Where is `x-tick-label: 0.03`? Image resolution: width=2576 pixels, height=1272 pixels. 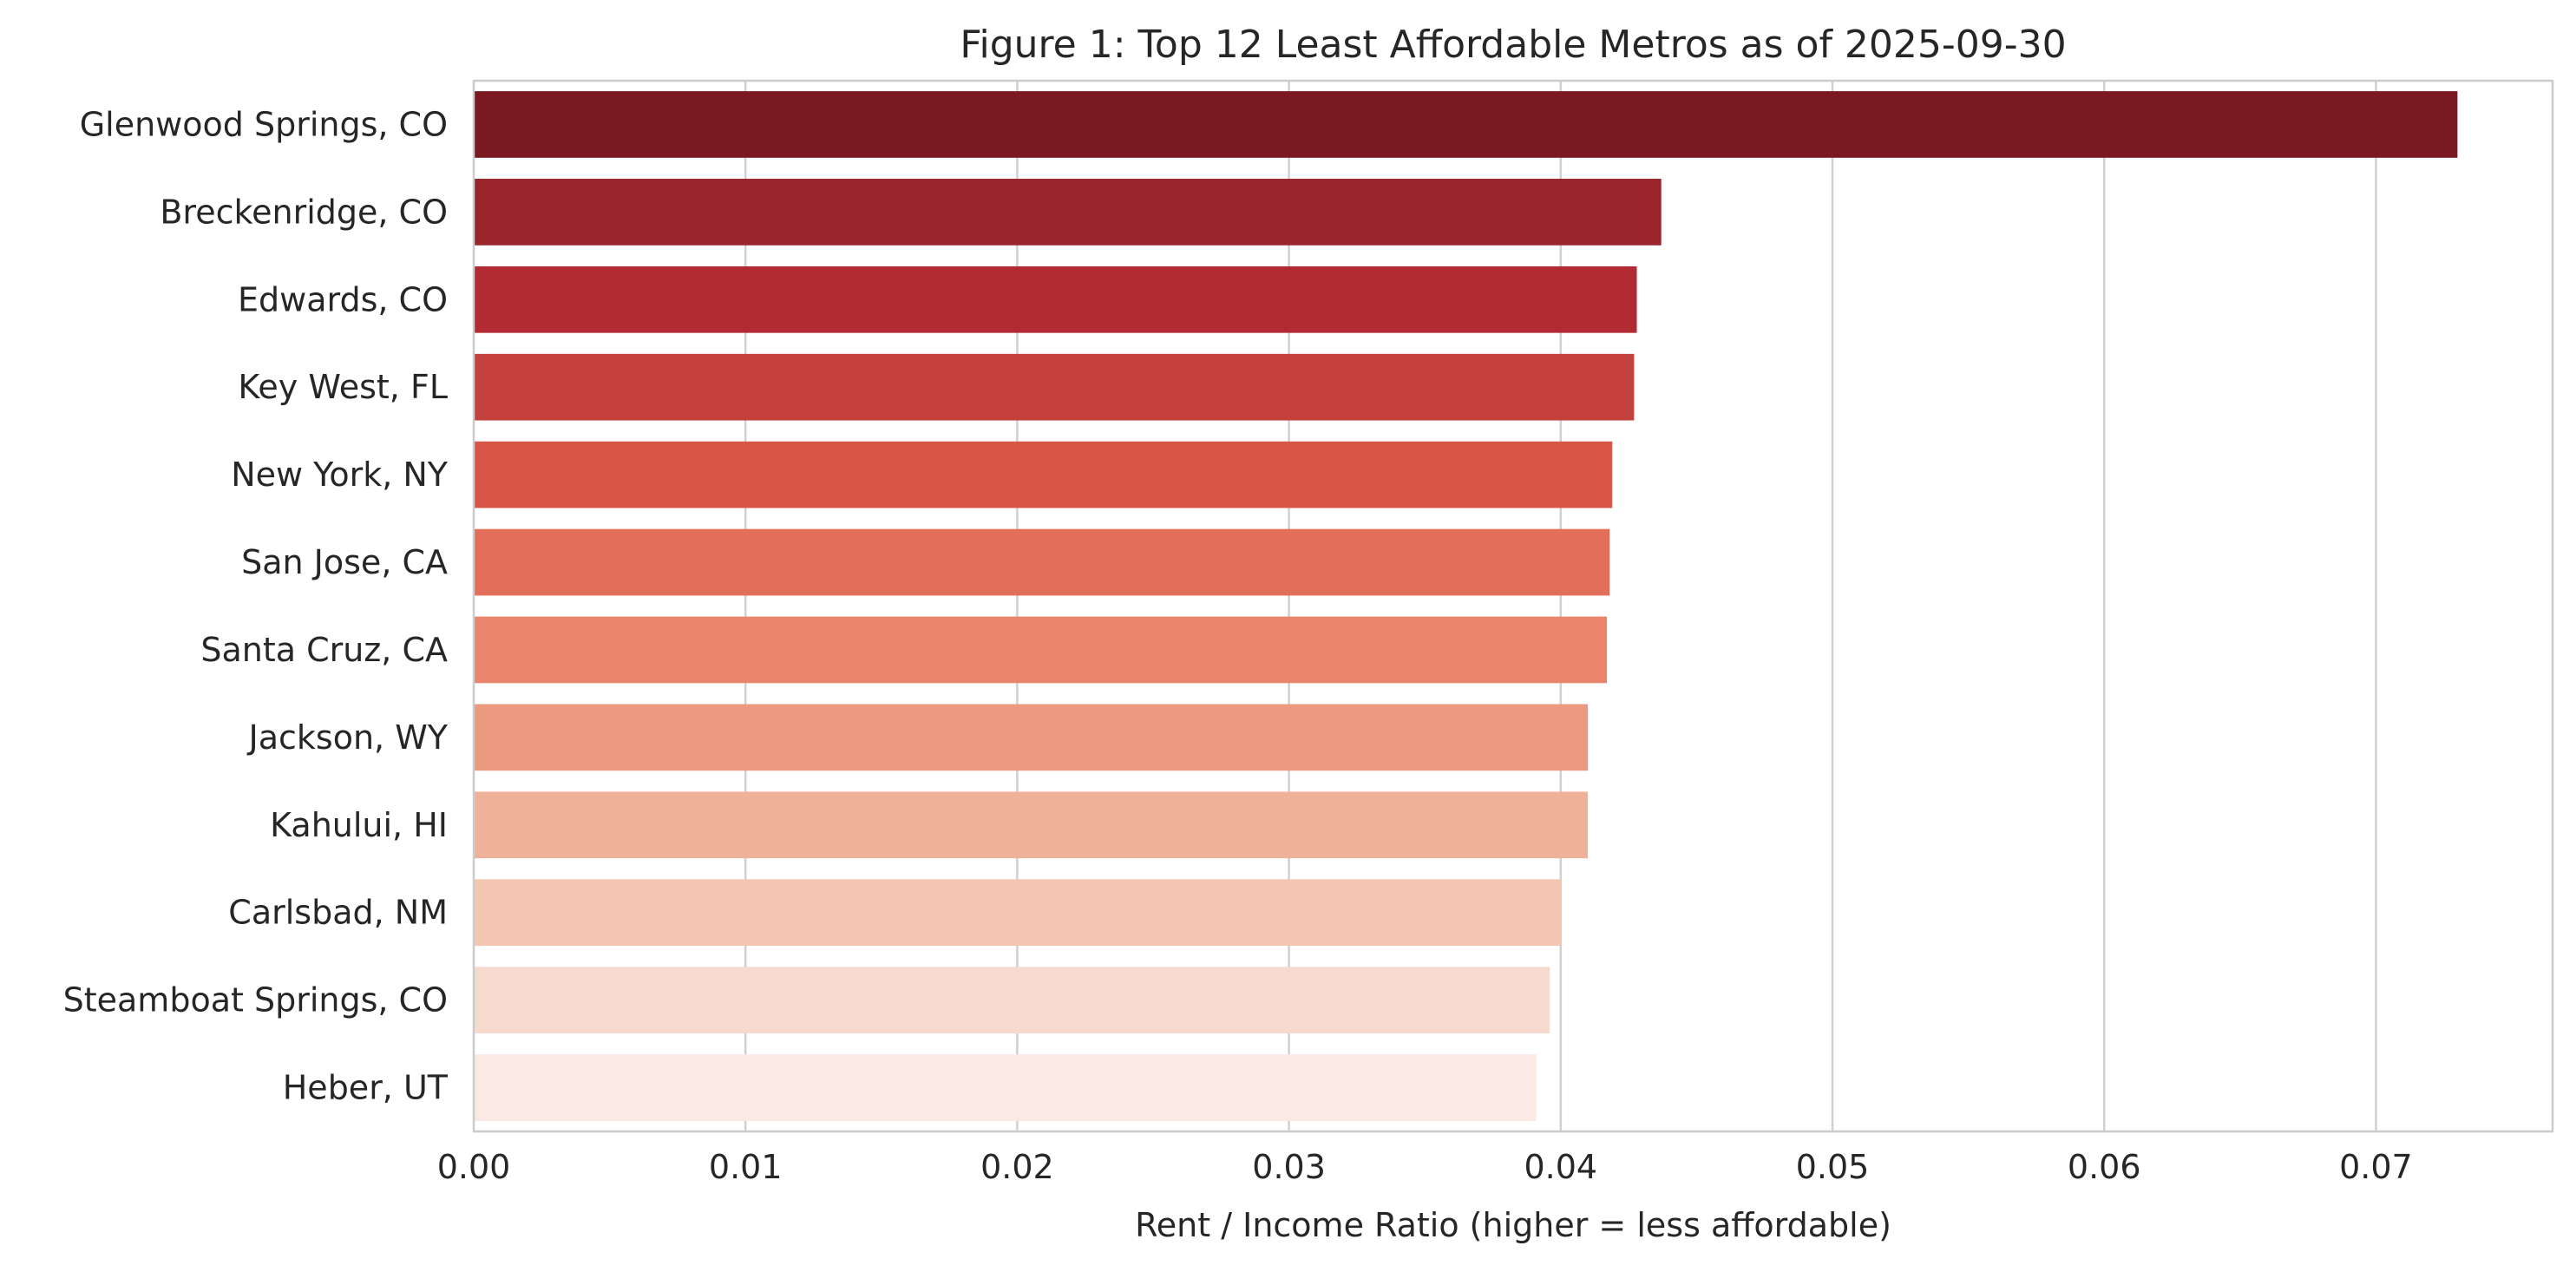
x-tick-label: 0.03 is located at coordinates (1289, 1167).